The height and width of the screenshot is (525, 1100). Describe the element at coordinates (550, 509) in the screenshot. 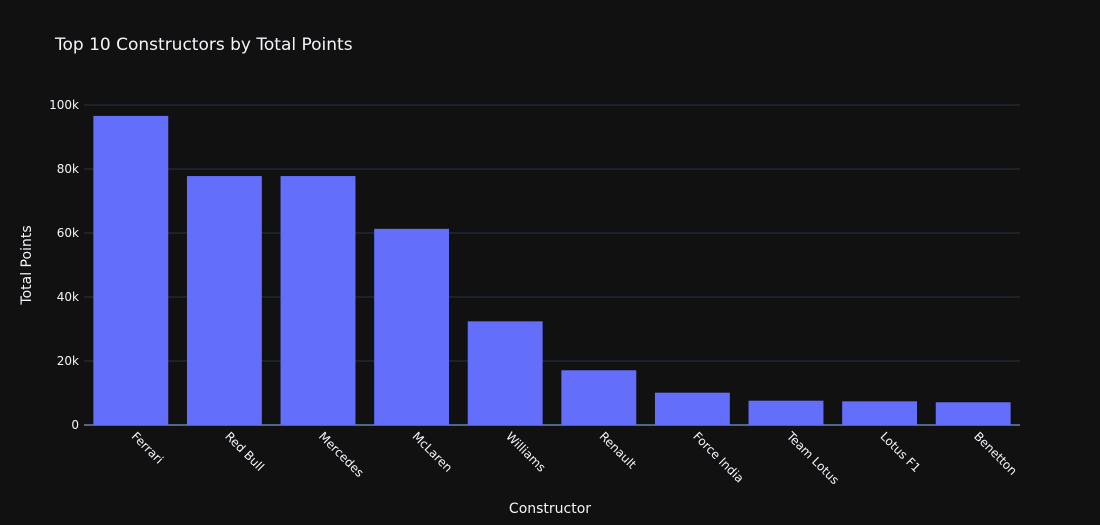

I see `x-axis-title: Constructor` at that location.